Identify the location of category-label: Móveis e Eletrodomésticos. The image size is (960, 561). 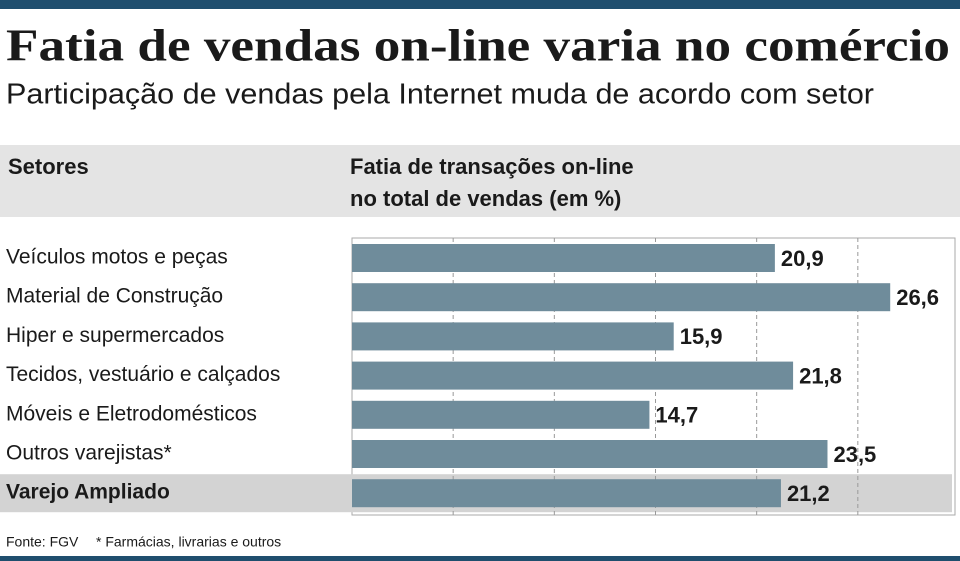
(131, 413).